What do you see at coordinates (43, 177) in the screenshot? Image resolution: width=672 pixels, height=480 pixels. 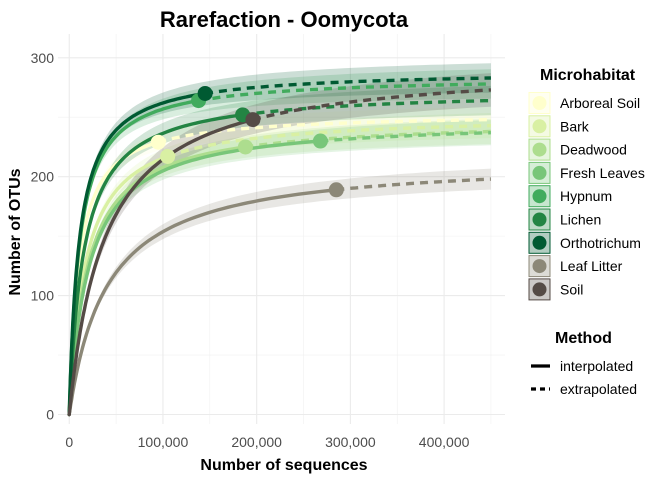 I see `y-tick-label: 200` at bounding box center [43, 177].